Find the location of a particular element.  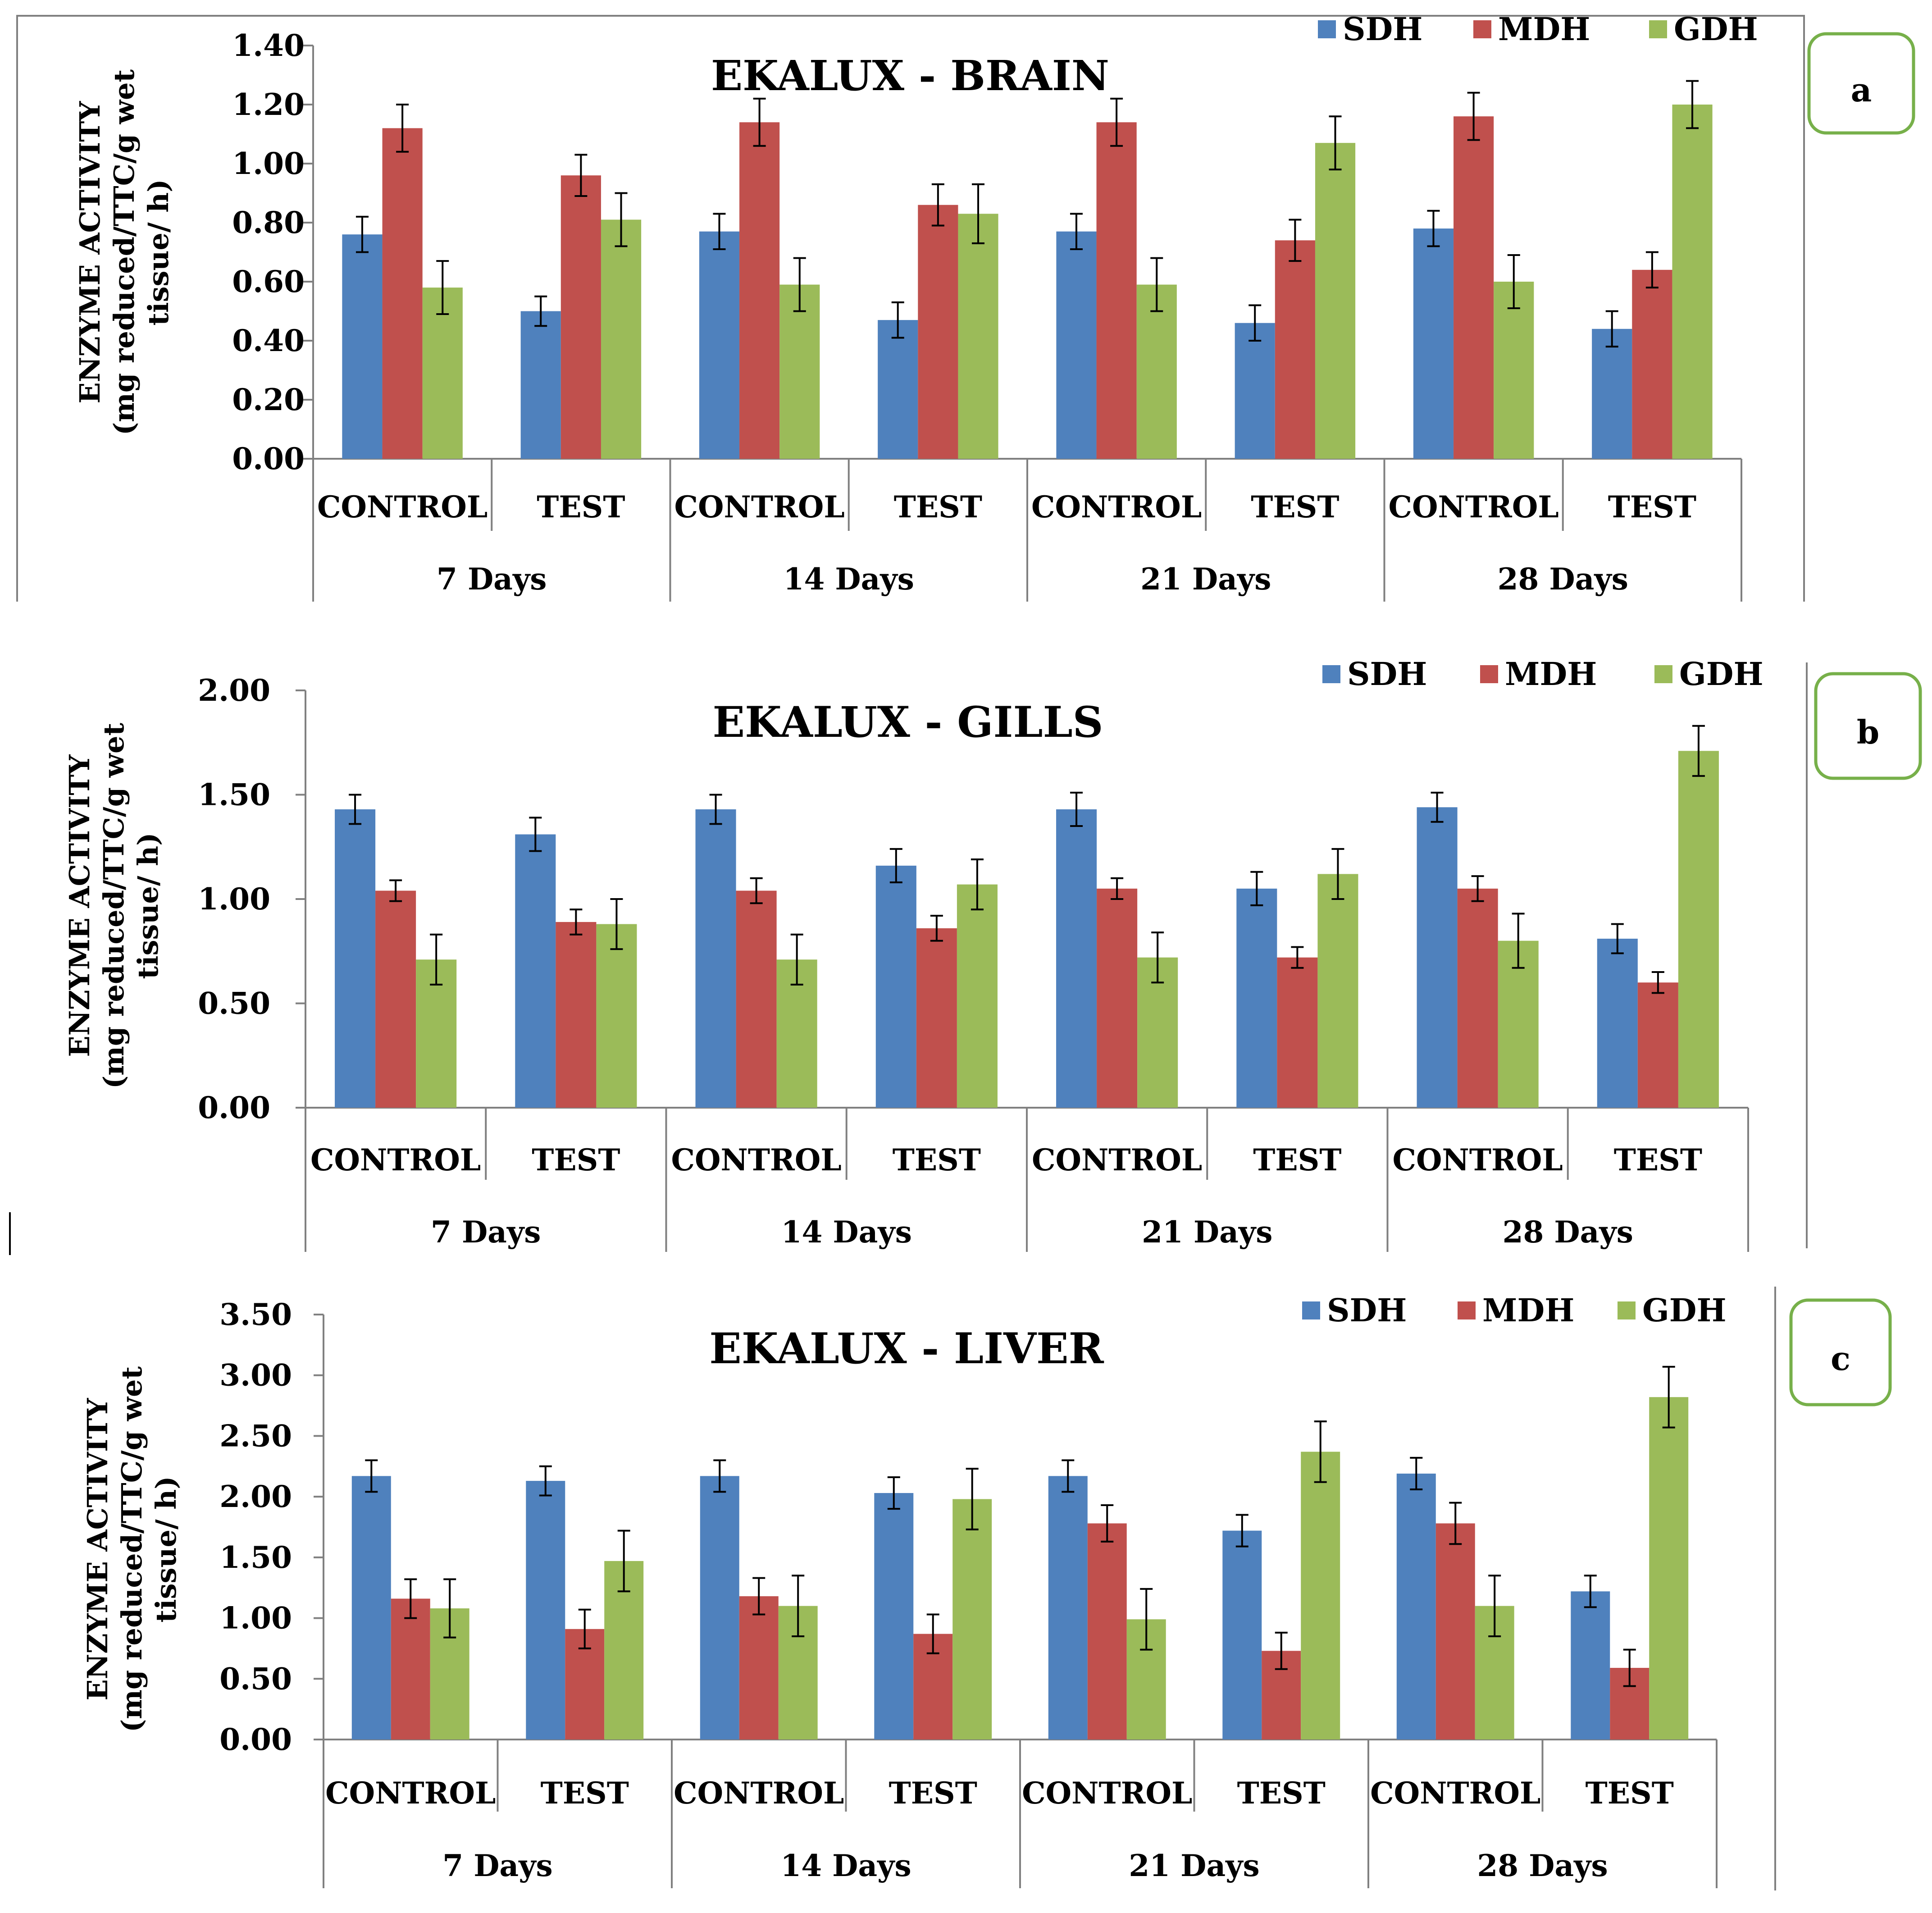

y-axis-title-line: ENZYME ACTIVITY is located at coordinates (79, 905).